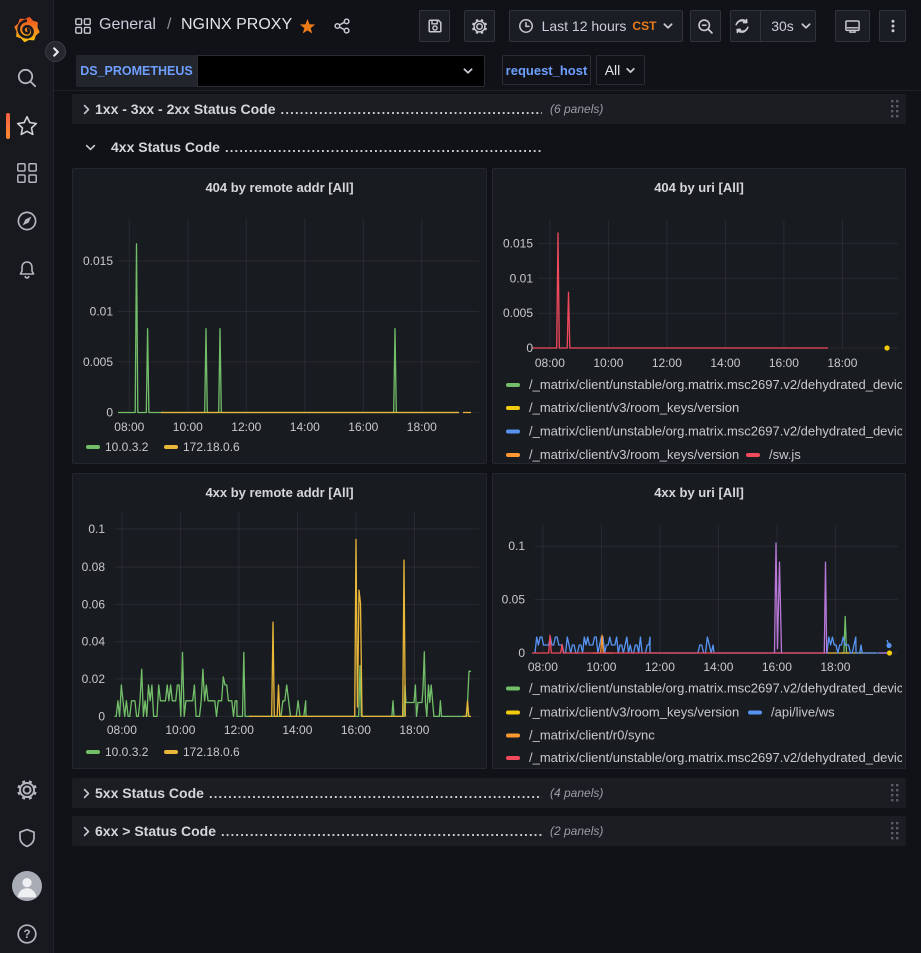 The image size is (921, 953). I want to click on svg-text: /sw.js, so click(785, 454).